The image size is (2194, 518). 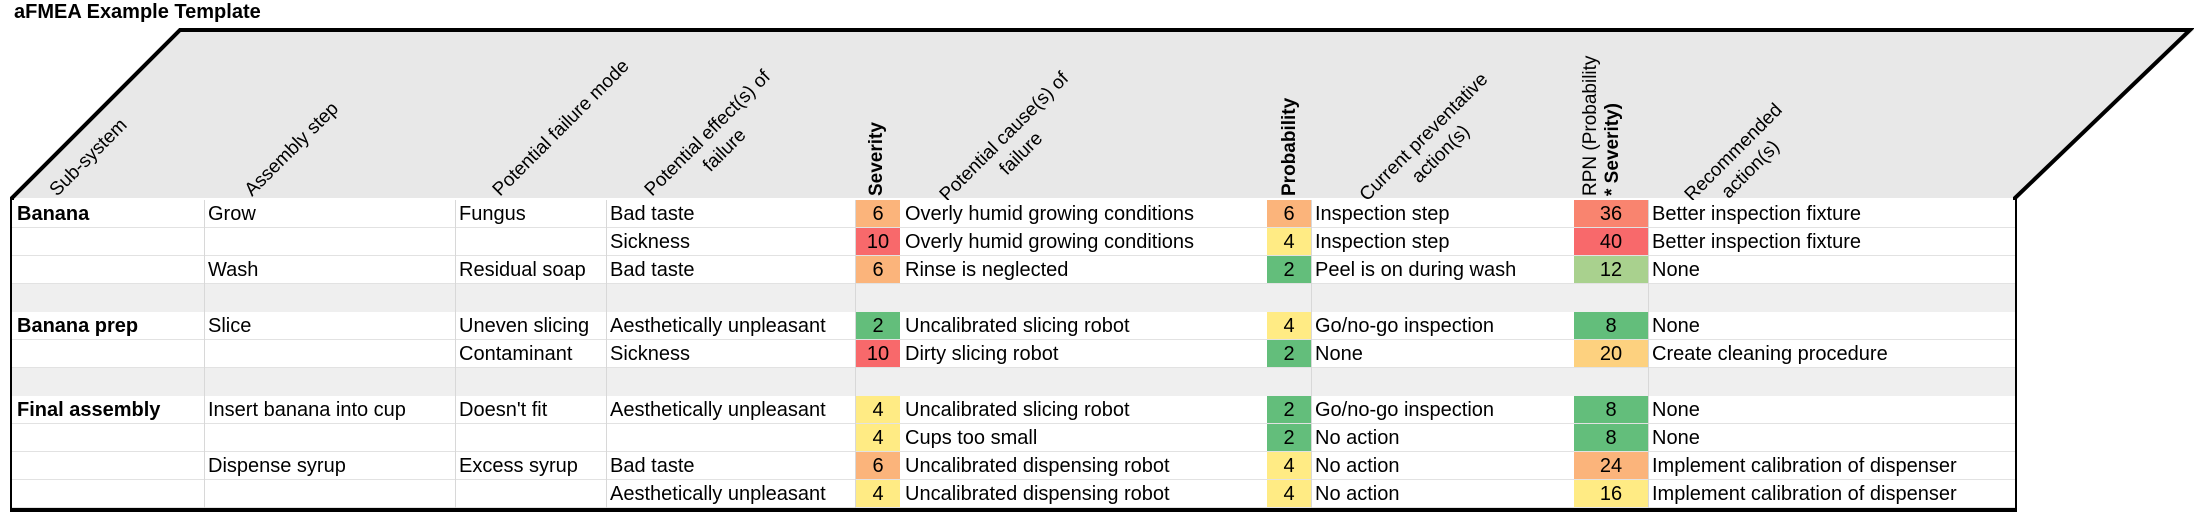 What do you see at coordinates (878, 326) in the screenshot?
I see `cell-severity: 2` at bounding box center [878, 326].